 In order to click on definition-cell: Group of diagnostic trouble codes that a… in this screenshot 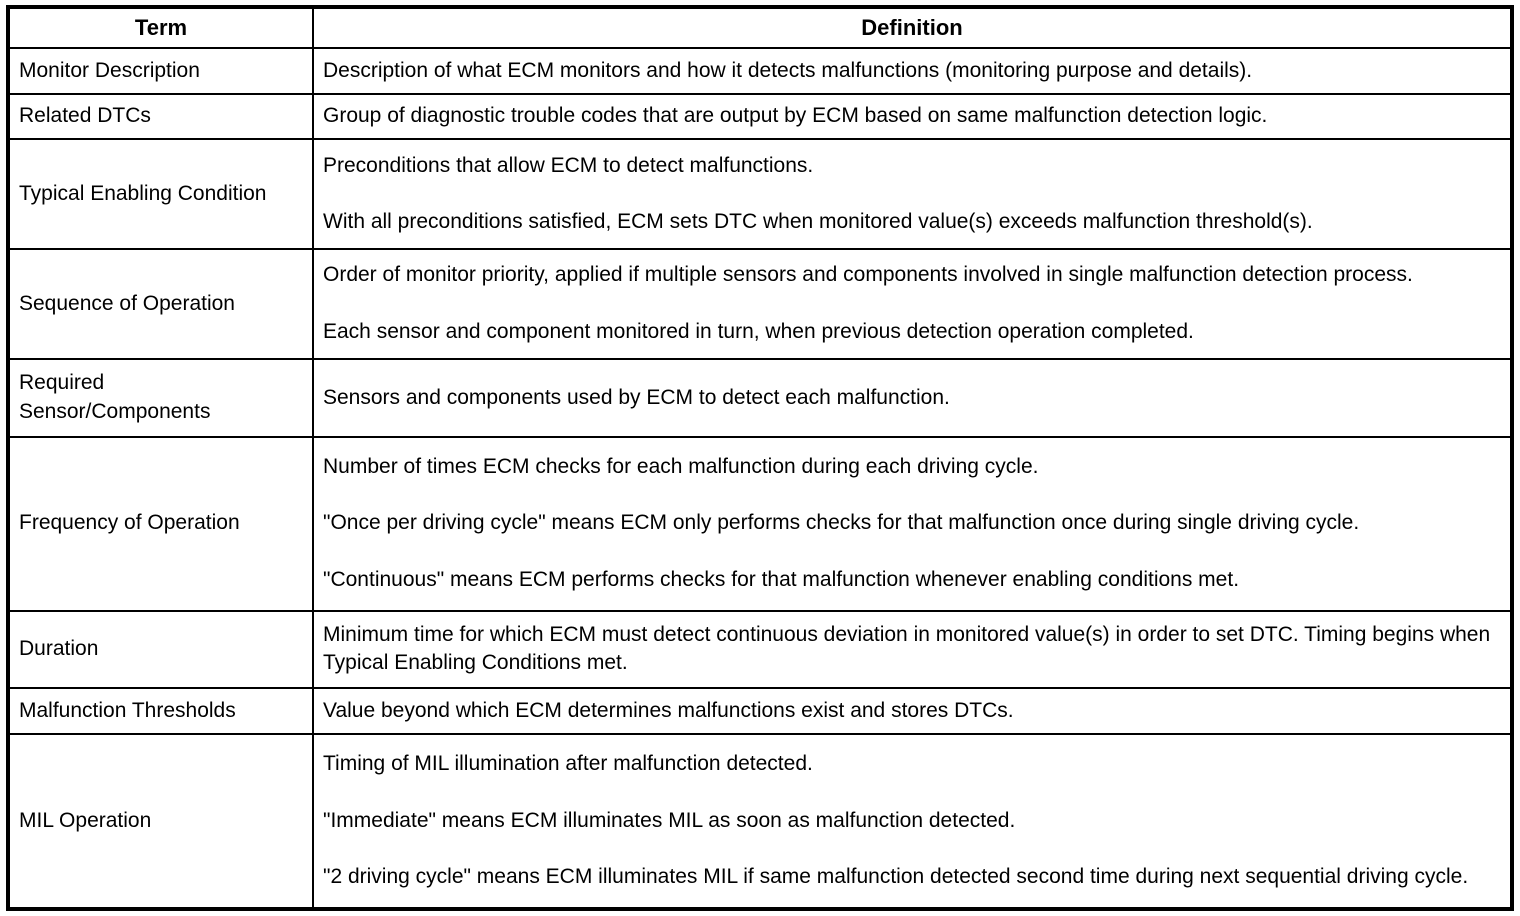, I will do `click(912, 116)`.